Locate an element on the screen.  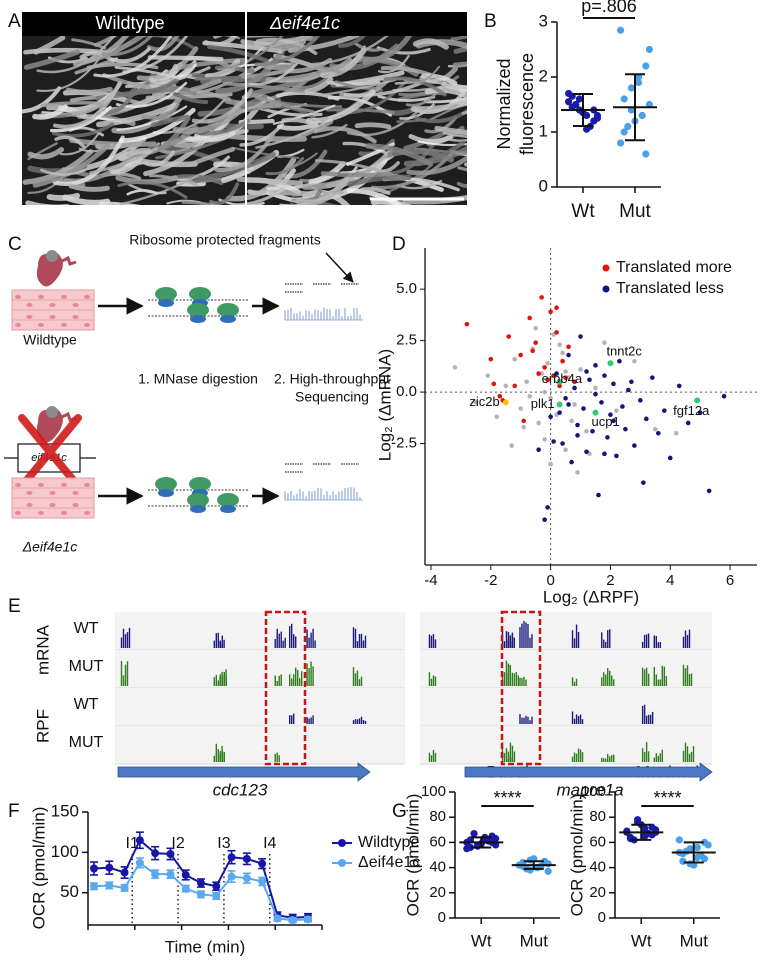
y-tick-label: 20 is located at coordinates (597, 892).